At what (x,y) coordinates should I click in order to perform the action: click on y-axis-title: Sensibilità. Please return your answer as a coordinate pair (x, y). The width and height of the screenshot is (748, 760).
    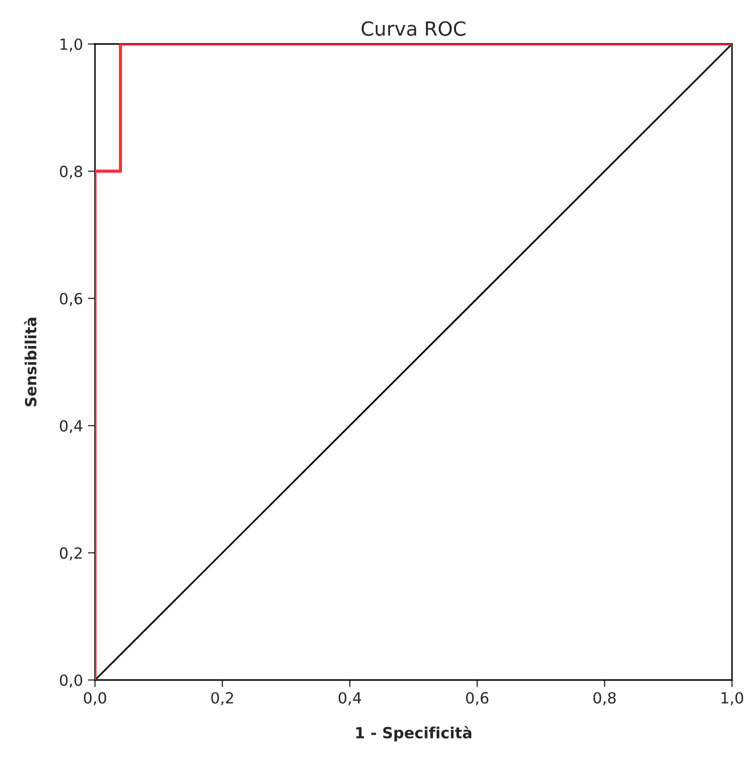
    Looking at the image, I should click on (30, 362).